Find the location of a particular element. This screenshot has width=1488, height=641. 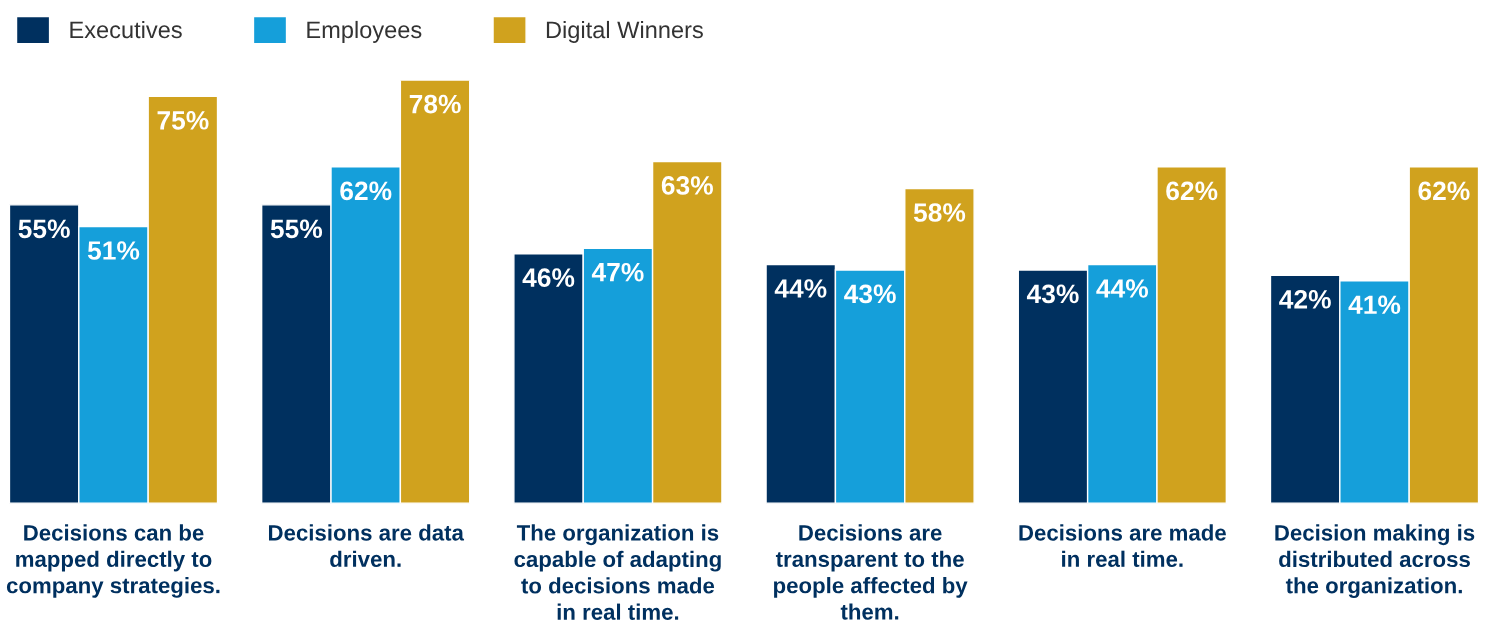

x-tick-label: The organization is capable of adapting to decisions made in real time. is located at coordinates (617, 572).